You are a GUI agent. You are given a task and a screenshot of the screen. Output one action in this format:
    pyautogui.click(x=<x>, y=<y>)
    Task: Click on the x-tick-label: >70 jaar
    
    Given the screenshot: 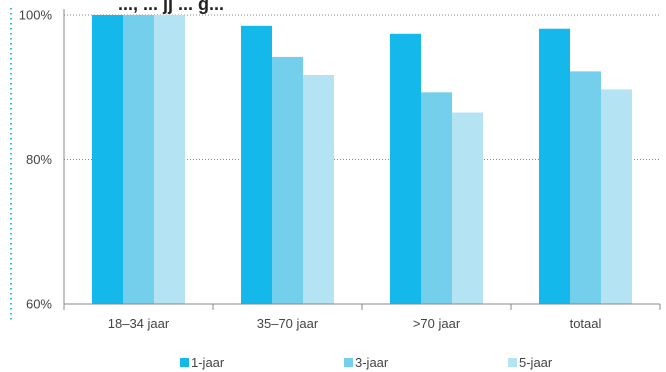 What is the action you would take?
    pyautogui.click(x=437, y=323)
    